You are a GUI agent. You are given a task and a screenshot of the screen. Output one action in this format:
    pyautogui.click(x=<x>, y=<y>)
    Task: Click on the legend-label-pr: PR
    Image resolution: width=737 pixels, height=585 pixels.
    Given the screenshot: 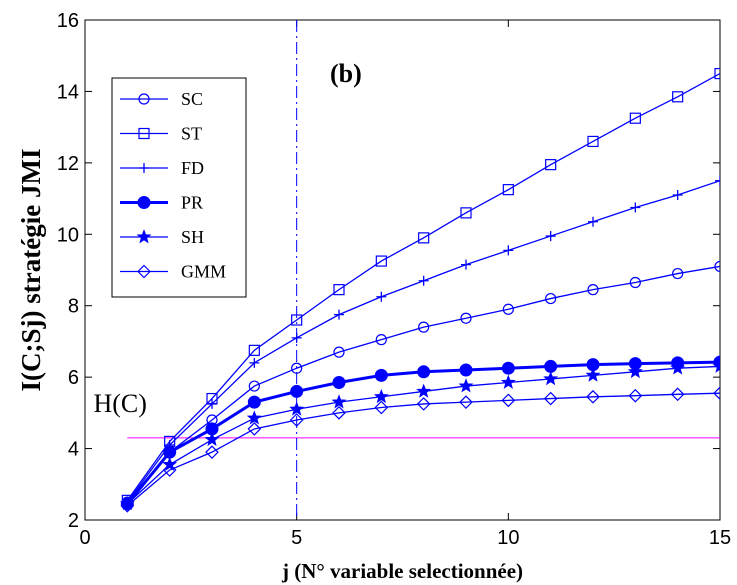 What is the action you would take?
    pyautogui.click(x=192, y=203)
    